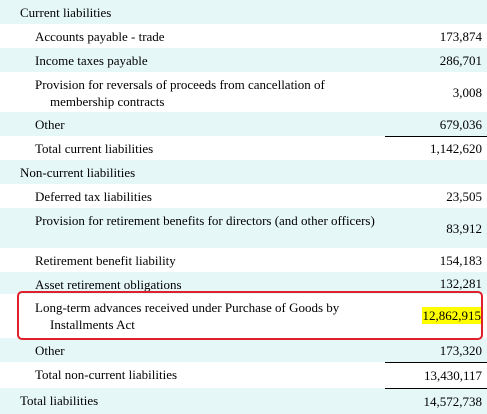 This screenshot has height=414, width=487. What do you see at coordinates (243, 172) in the screenshot?
I see `table-row-non-current-header: Non-current liabilities` at bounding box center [243, 172].